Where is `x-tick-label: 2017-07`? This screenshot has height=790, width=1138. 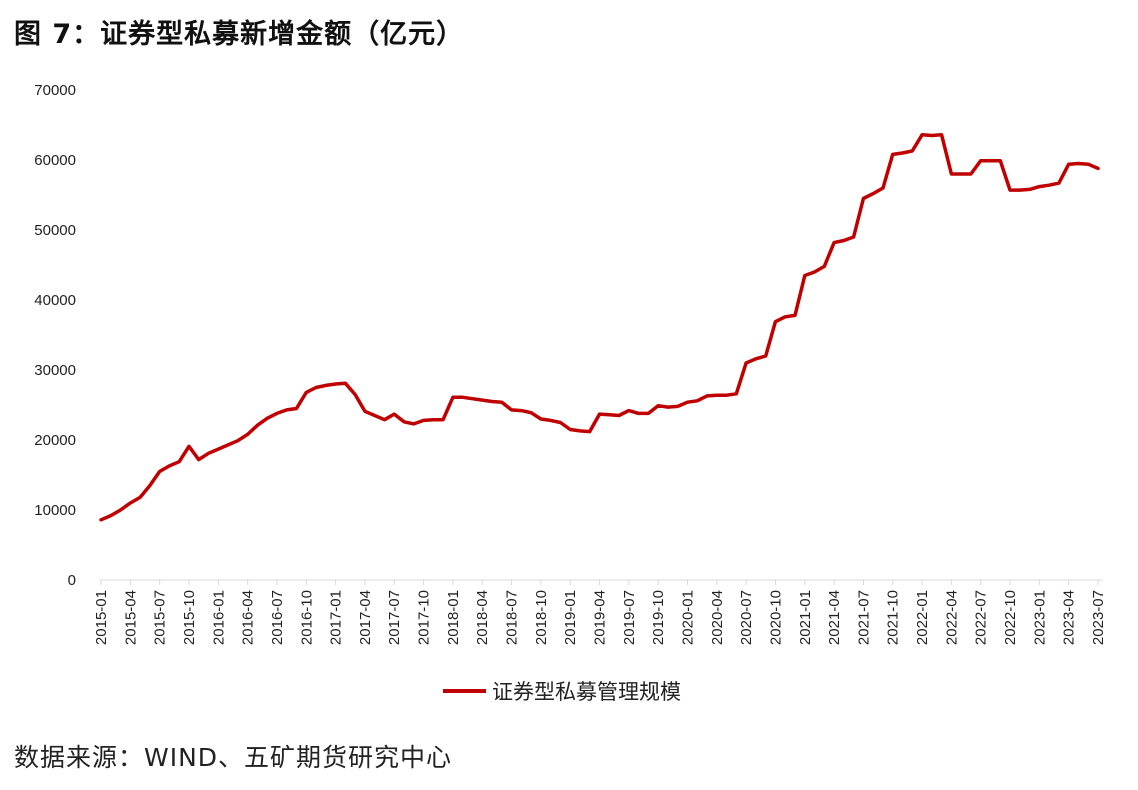
x-tick-label: 2017-07 is located at coordinates (394, 617).